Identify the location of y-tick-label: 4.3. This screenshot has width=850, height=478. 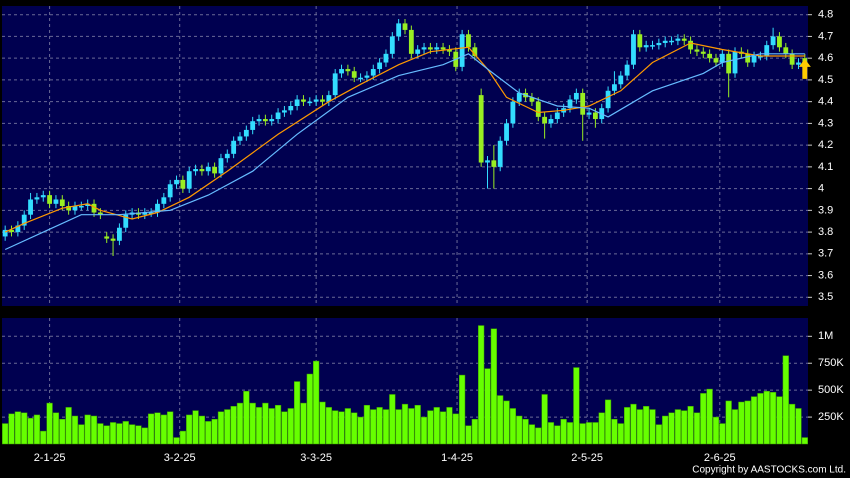
(825, 123).